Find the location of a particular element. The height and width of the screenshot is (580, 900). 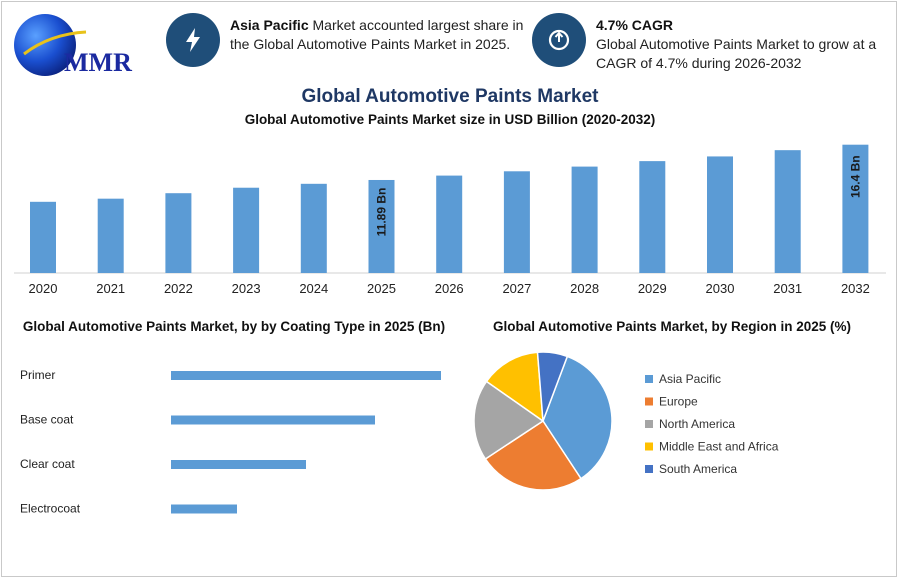

bar-2032 is located at coordinates (855, 208).